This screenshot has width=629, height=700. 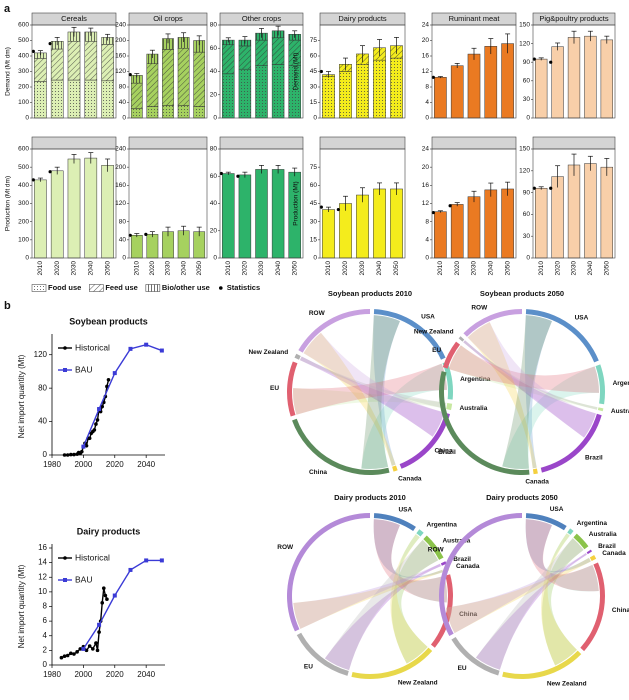 What do you see at coordinates (83, 369) in the screenshot?
I see `legend-label: BAU` at bounding box center [83, 369].